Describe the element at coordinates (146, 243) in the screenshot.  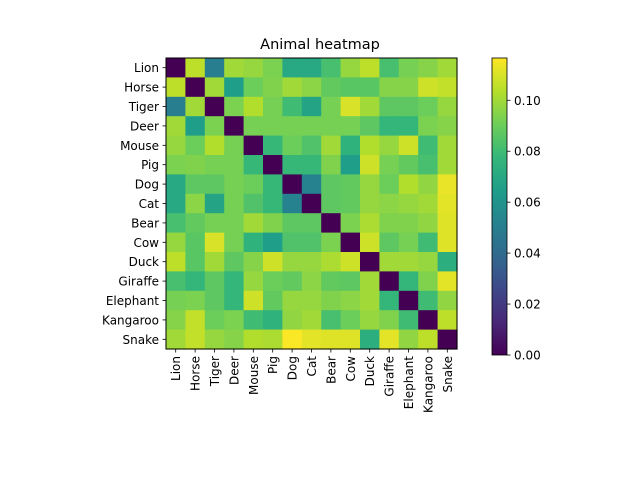
I see `y-tick-label: Cow` at that location.